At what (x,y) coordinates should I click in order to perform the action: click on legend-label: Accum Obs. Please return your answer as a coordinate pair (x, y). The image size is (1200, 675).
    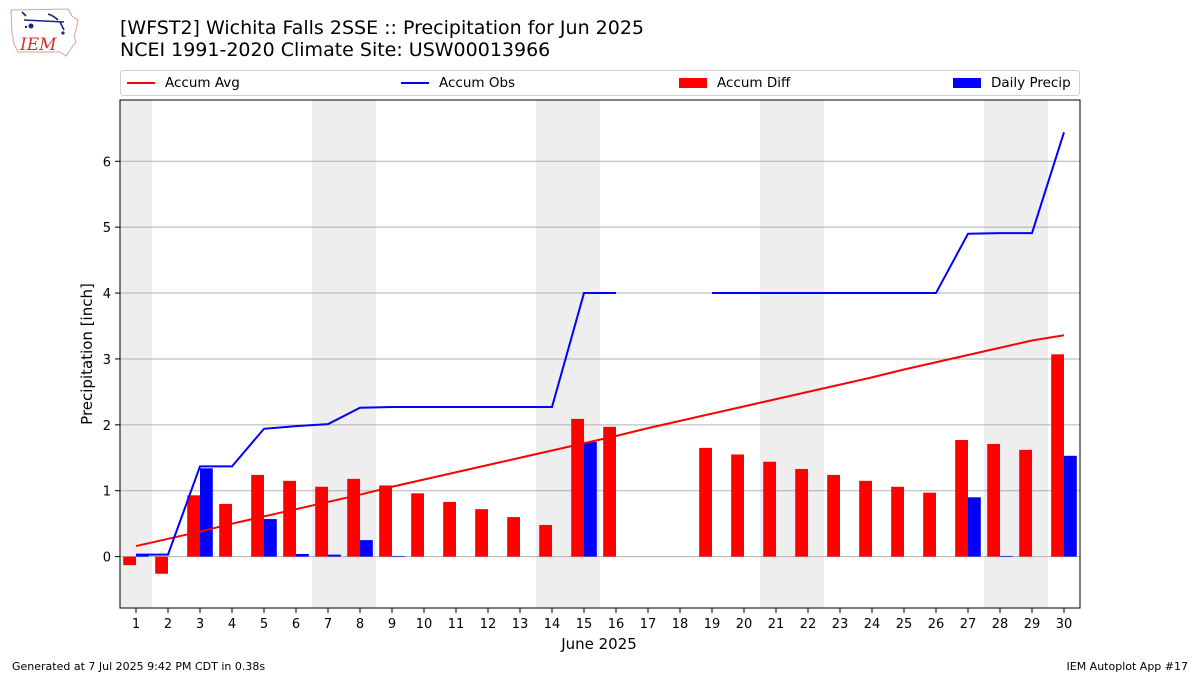
    Looking at the image, I should click on (477, 83).